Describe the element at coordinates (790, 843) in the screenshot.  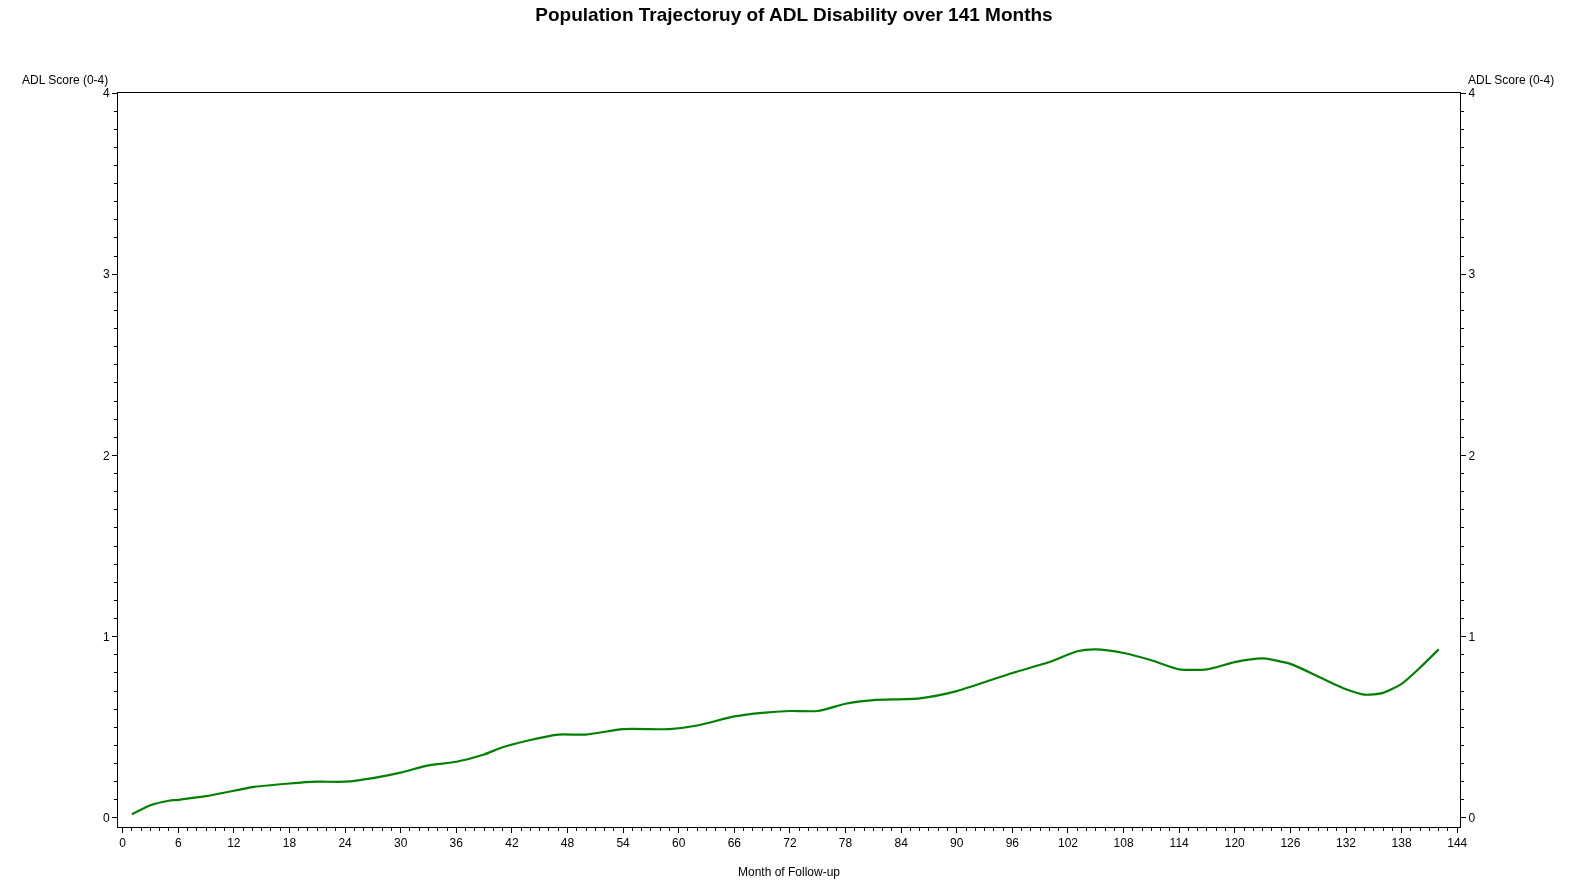
I see `x-tick-label: 72` at that location.